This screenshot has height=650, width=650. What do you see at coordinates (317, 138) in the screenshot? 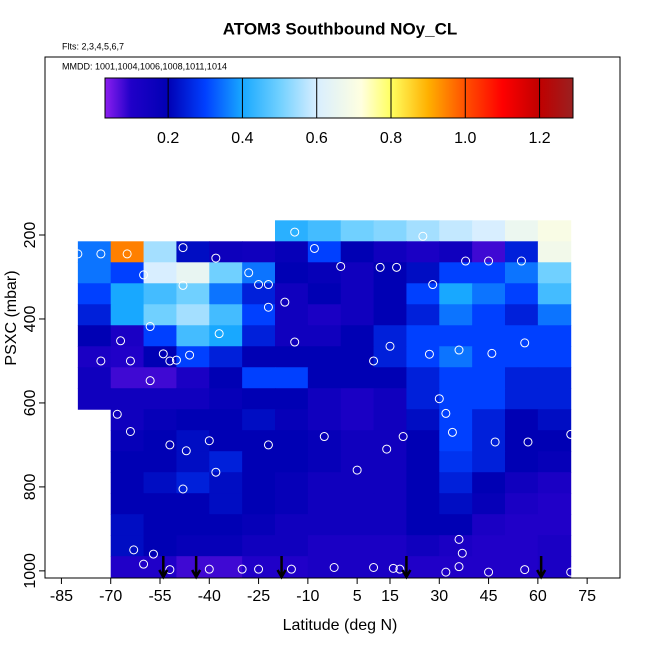
I see `colorbar-tick-label: 0.6` at bounding box center [317, 138].